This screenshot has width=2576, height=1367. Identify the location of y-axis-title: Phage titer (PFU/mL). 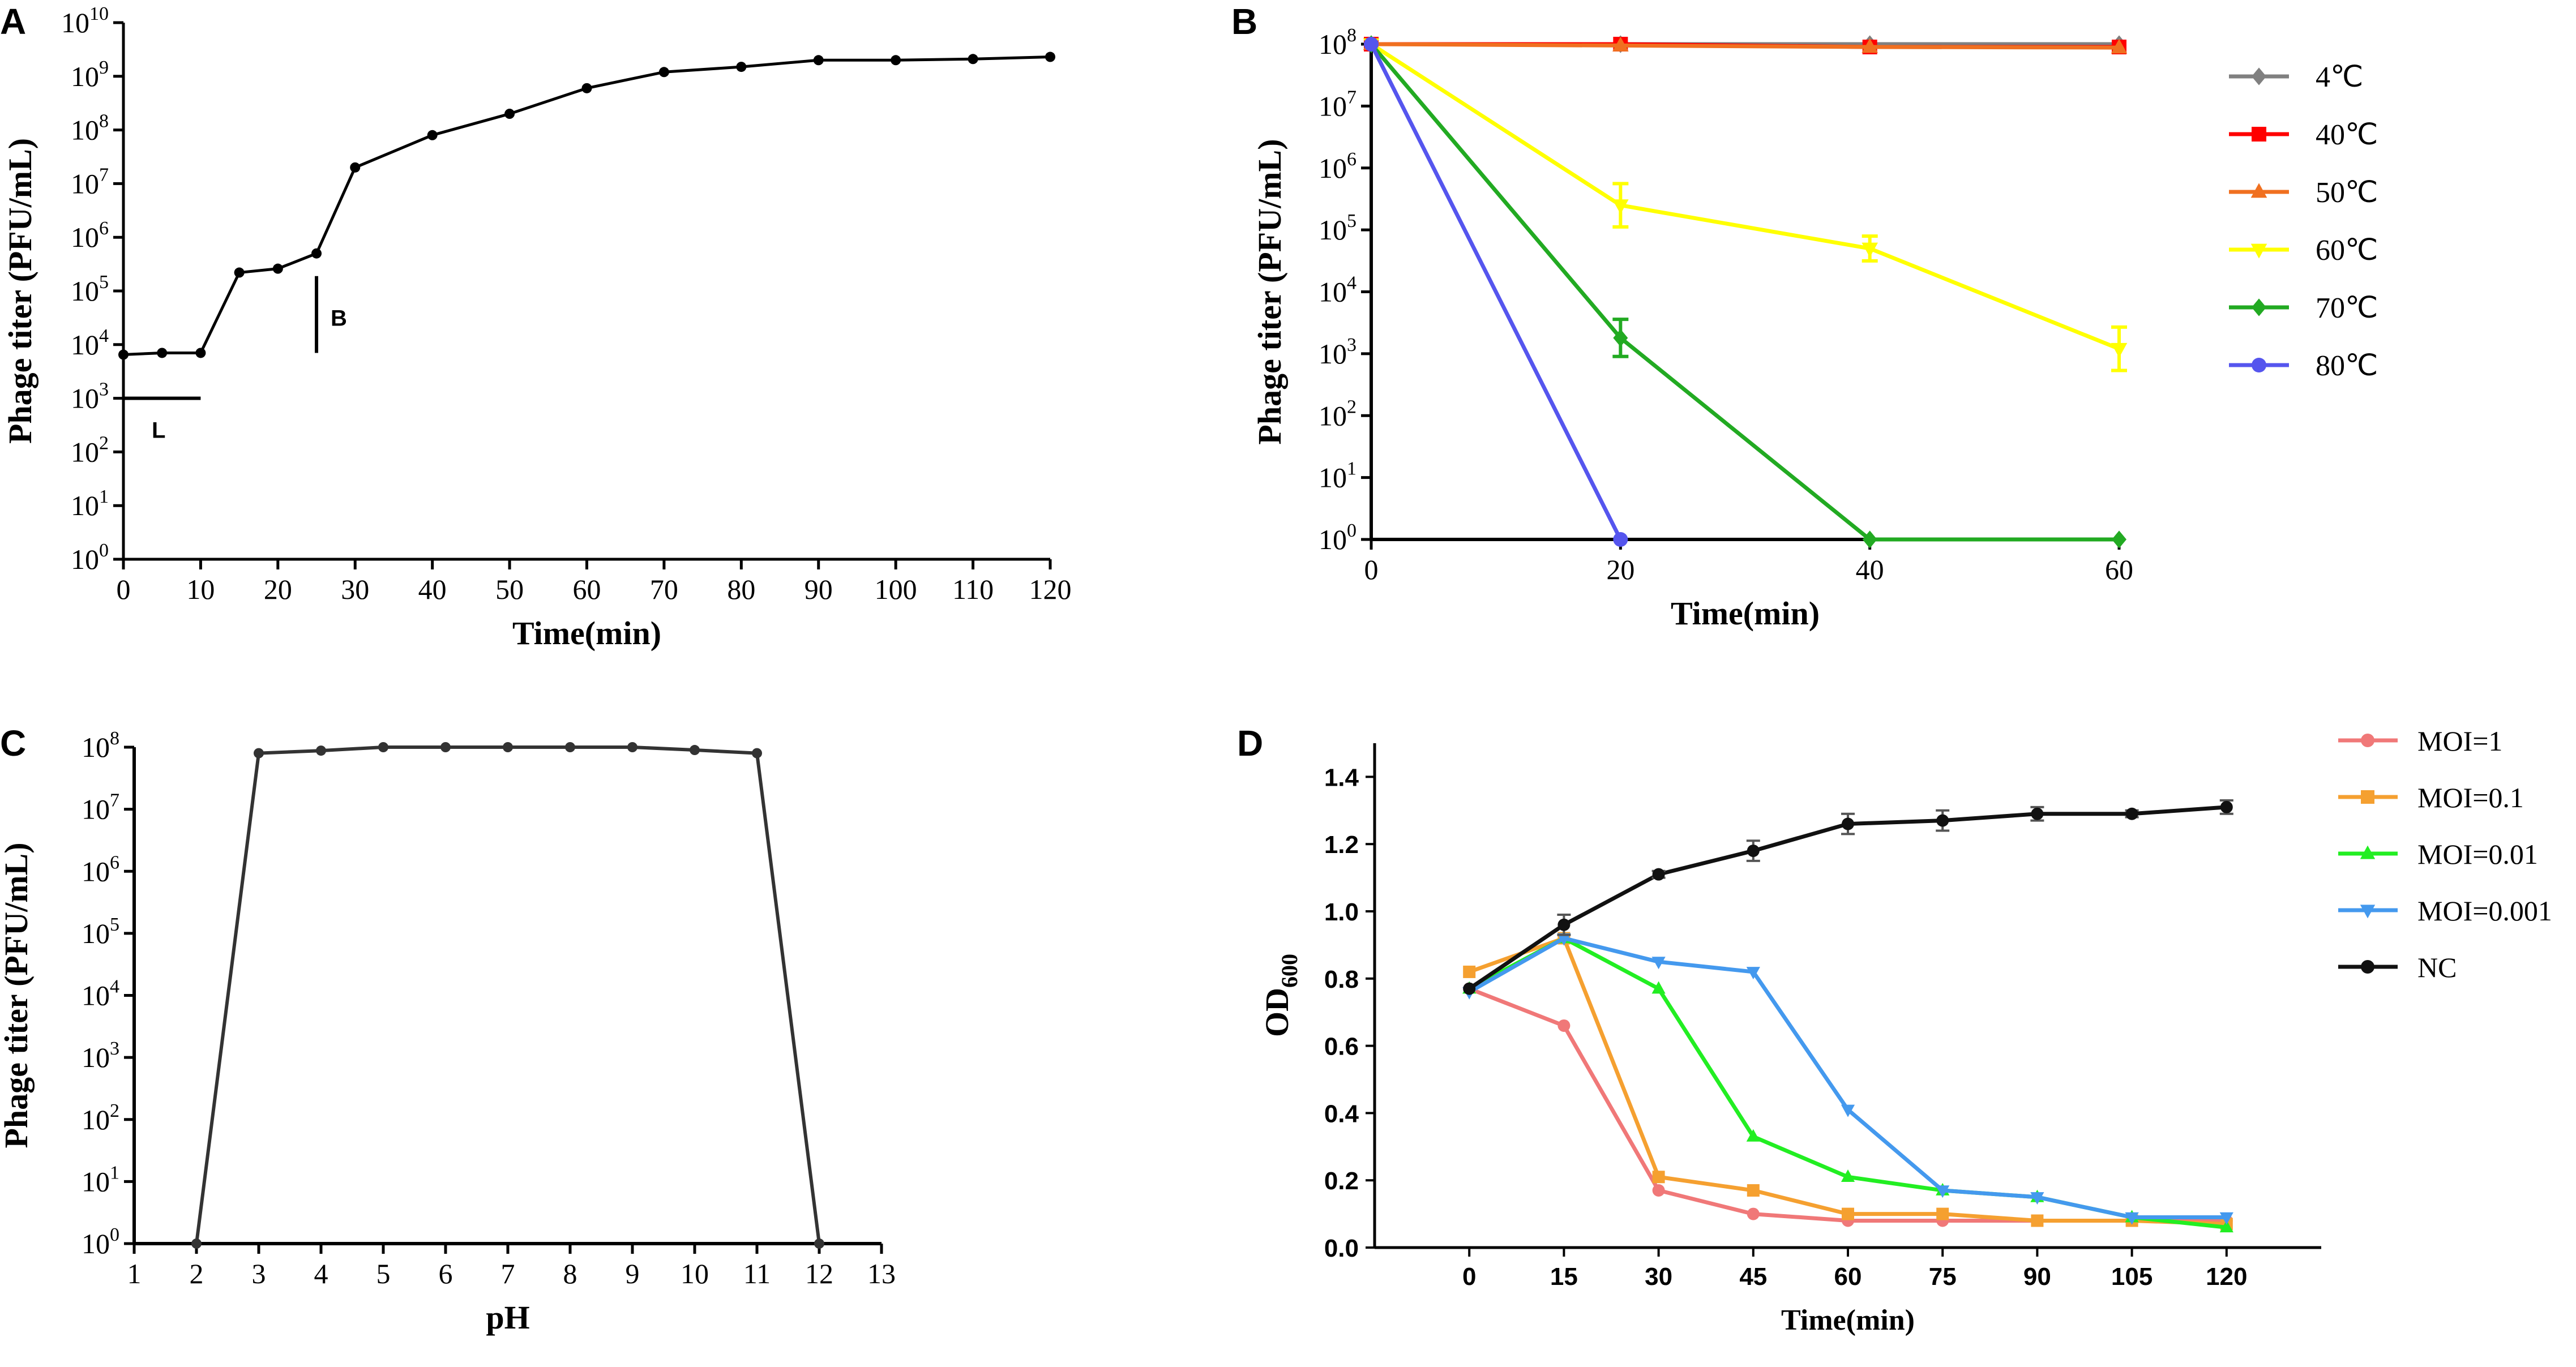
(17, 995).